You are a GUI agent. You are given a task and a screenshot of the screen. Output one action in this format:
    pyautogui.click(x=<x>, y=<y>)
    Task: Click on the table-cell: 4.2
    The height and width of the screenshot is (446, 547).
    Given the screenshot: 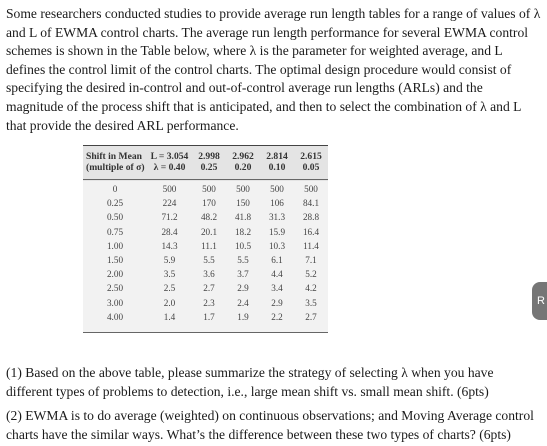 What is the action you would take?
    pyautogui.click(x=311, y=288)
    